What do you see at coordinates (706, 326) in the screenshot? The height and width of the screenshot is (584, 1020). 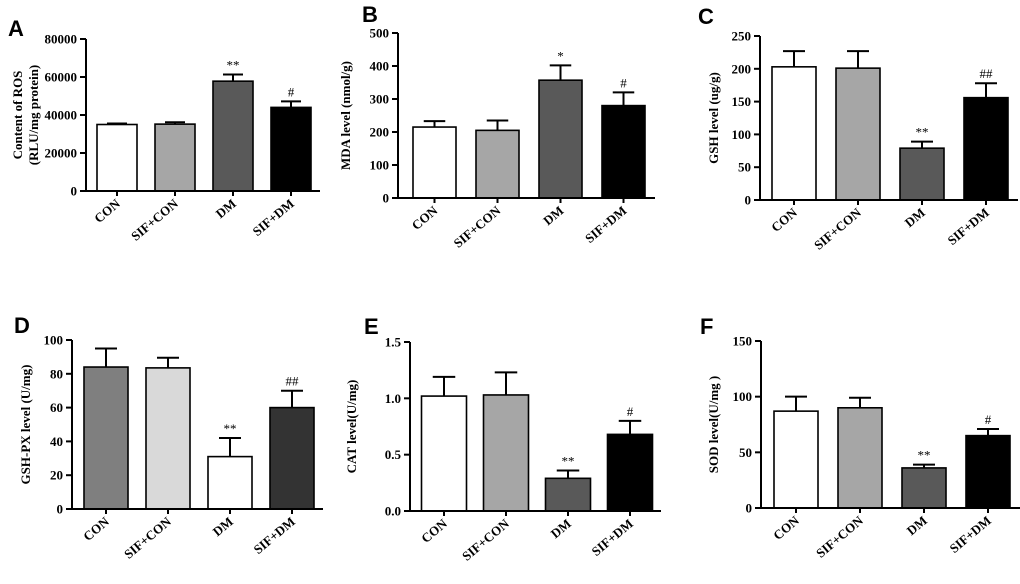 I see `panel-letter: F` at bounding box center [706, 326].